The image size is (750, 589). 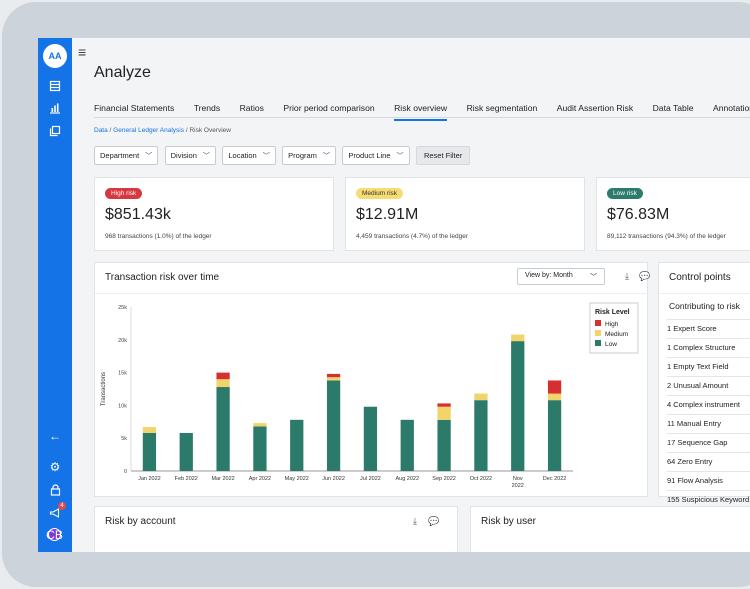 I want to click on megaphone-icon: 4, so click(x=56, y=511).